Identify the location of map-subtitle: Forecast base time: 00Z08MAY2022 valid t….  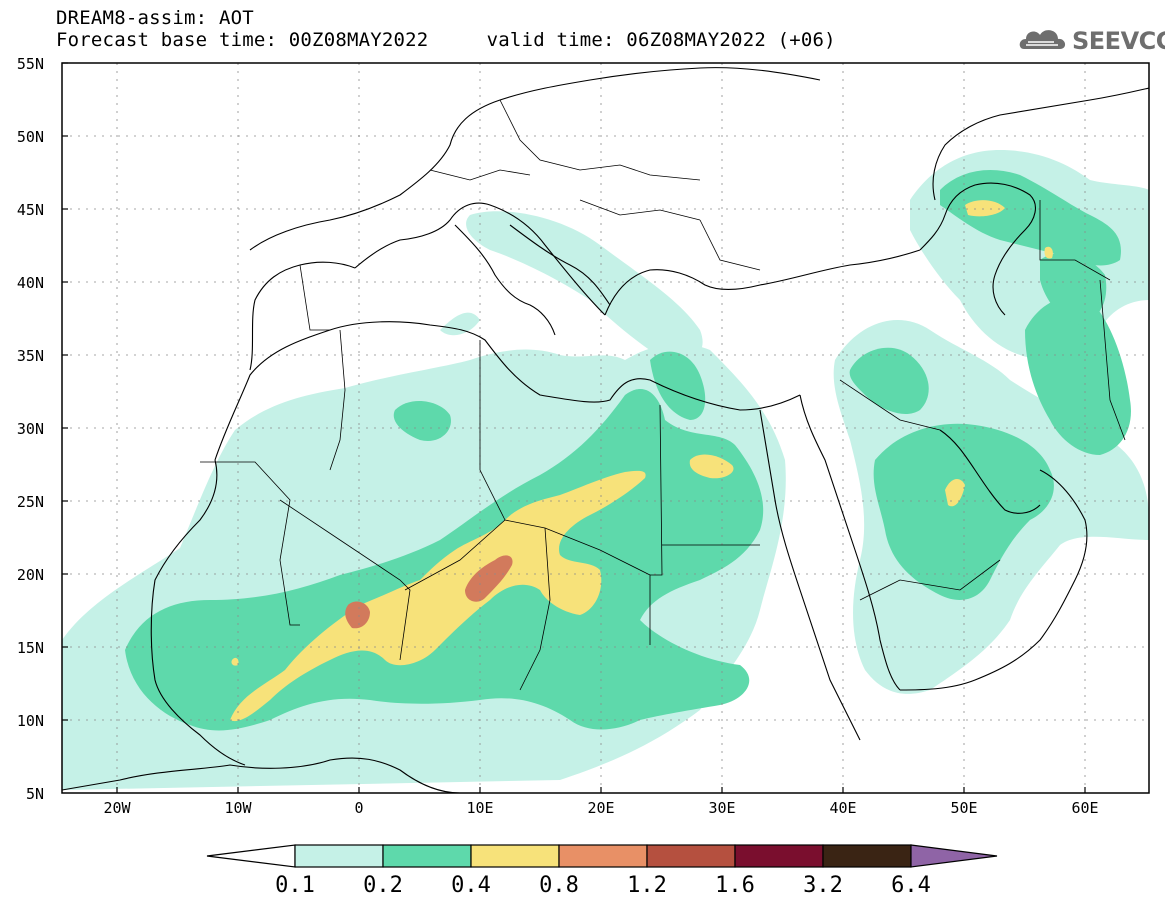
(446, 40).